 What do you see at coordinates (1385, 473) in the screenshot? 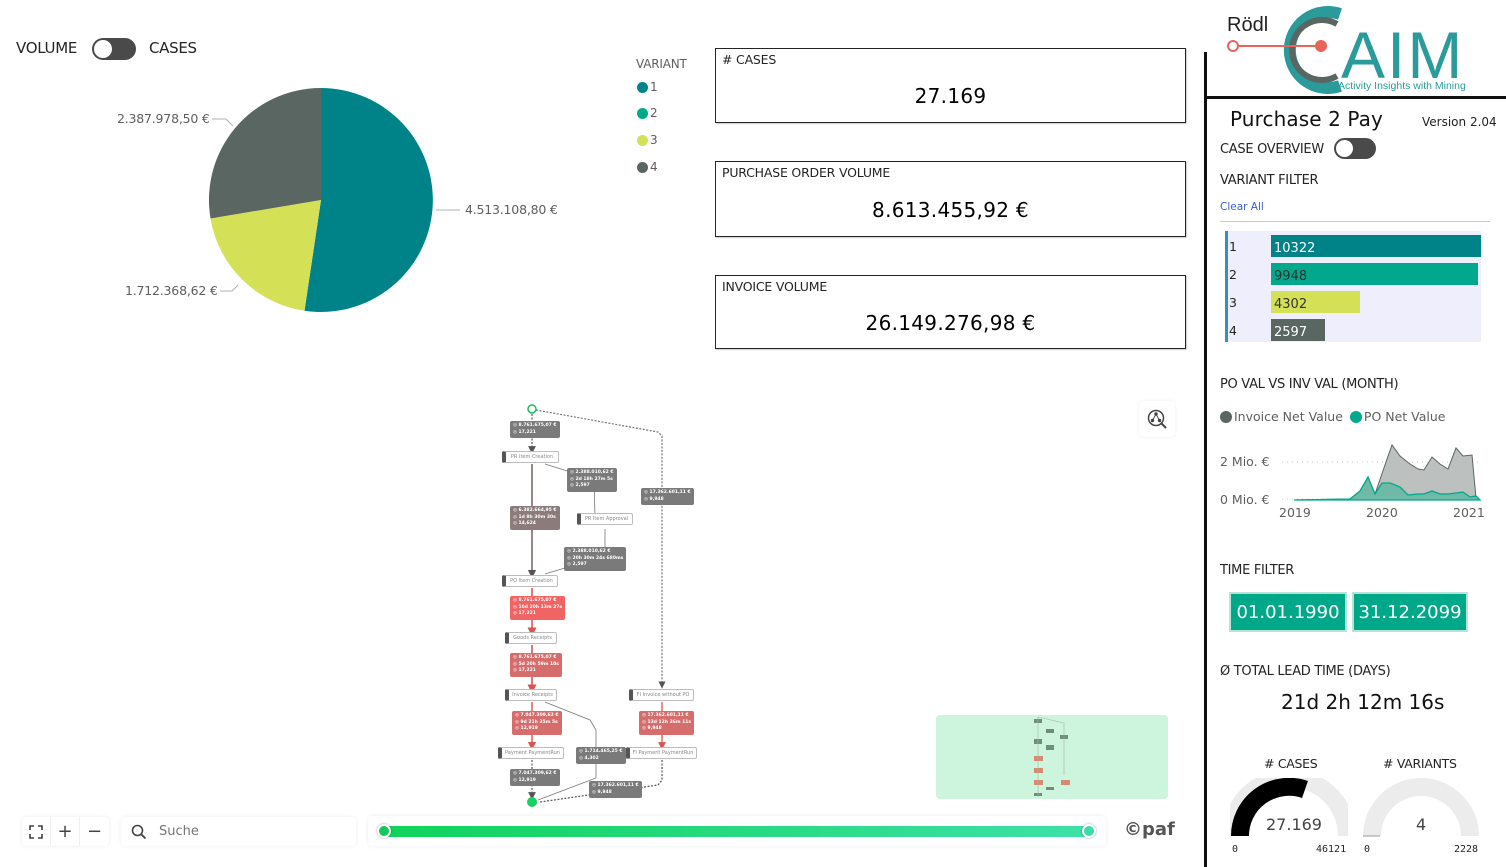
I see `po-inv-area-chart` at bounding box center [1385, 473].